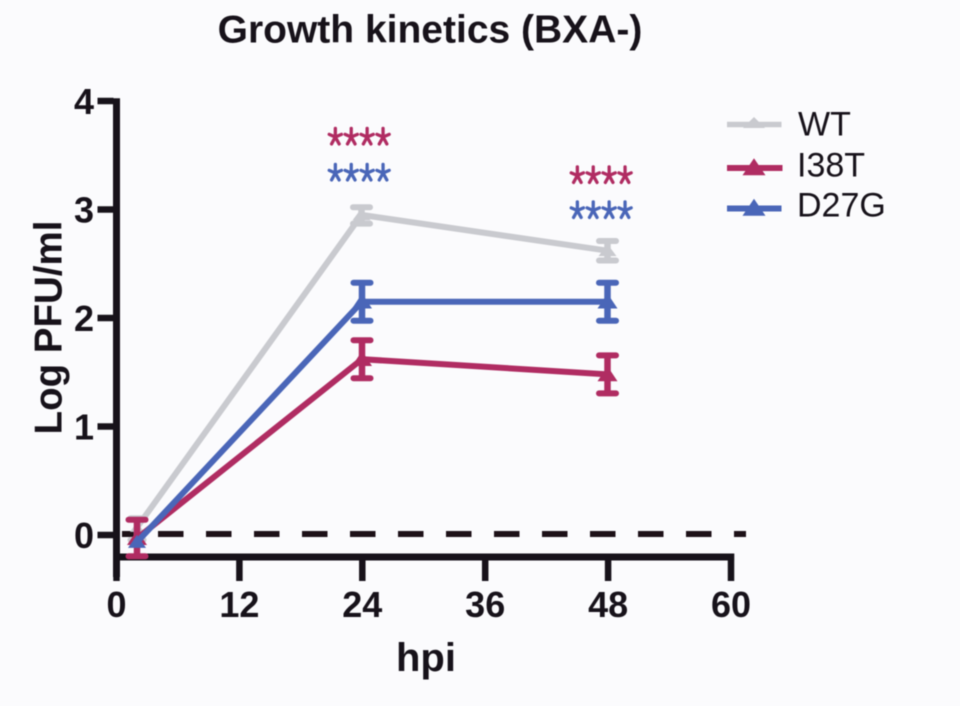  I want to click on svg-text: 2, so click(84, 318).